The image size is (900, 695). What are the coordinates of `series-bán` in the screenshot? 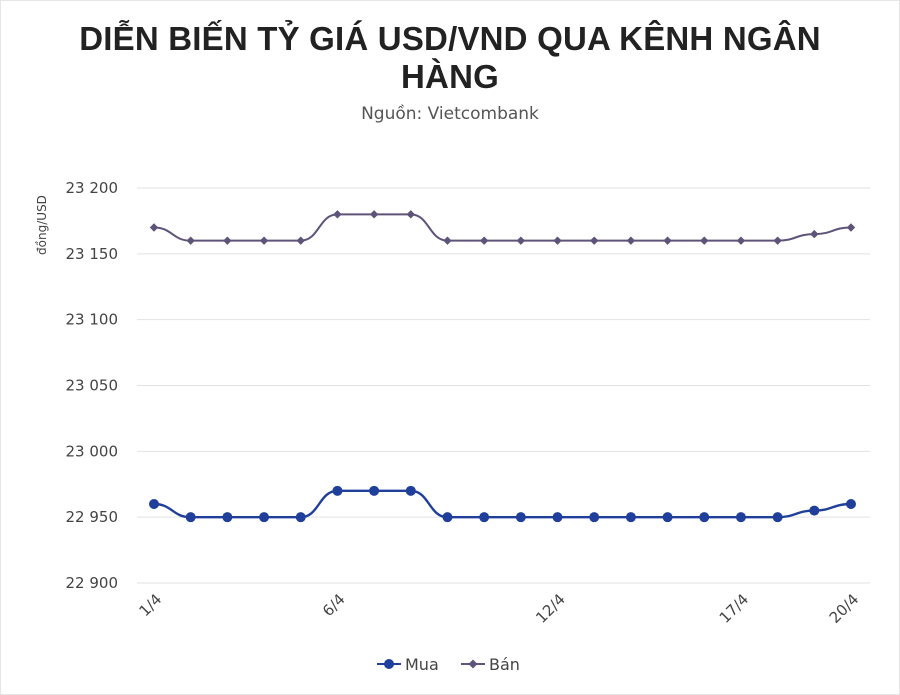 It's located at (502, 227).